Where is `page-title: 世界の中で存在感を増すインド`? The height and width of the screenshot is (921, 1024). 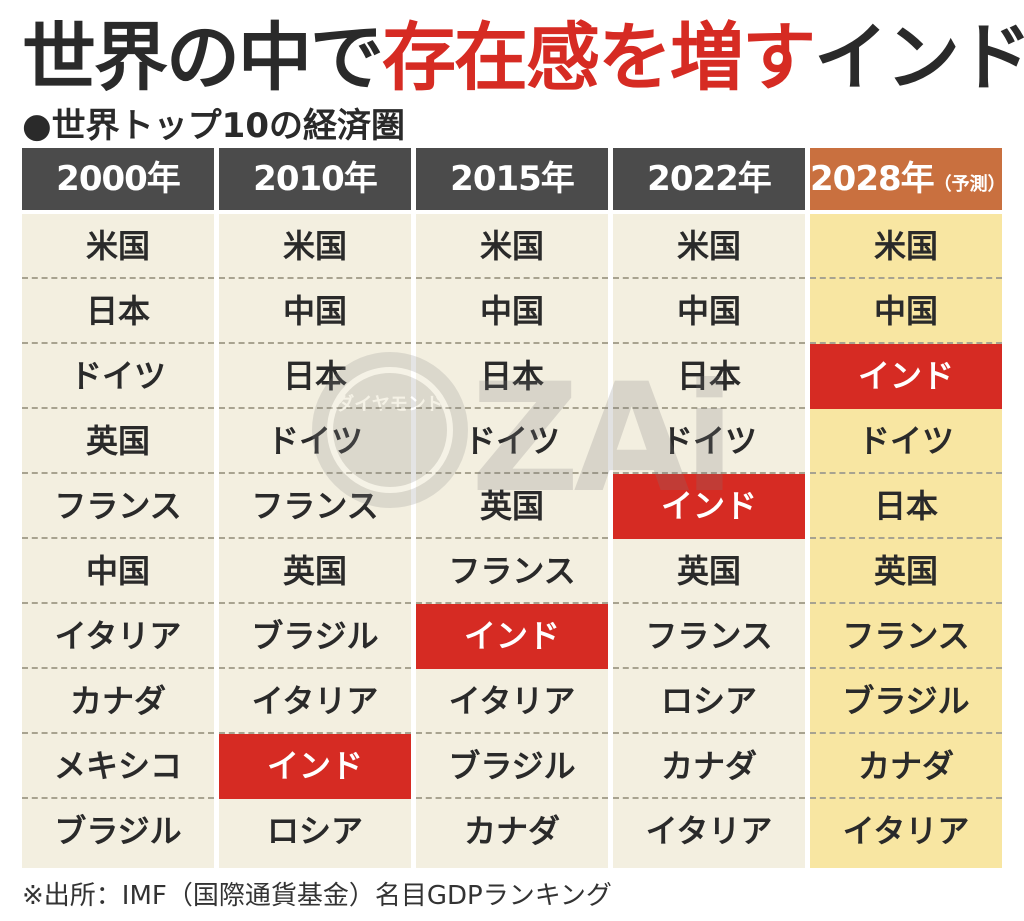 page-title: 世界の中で存在感を増すインド is located at coordinates (523, 58).